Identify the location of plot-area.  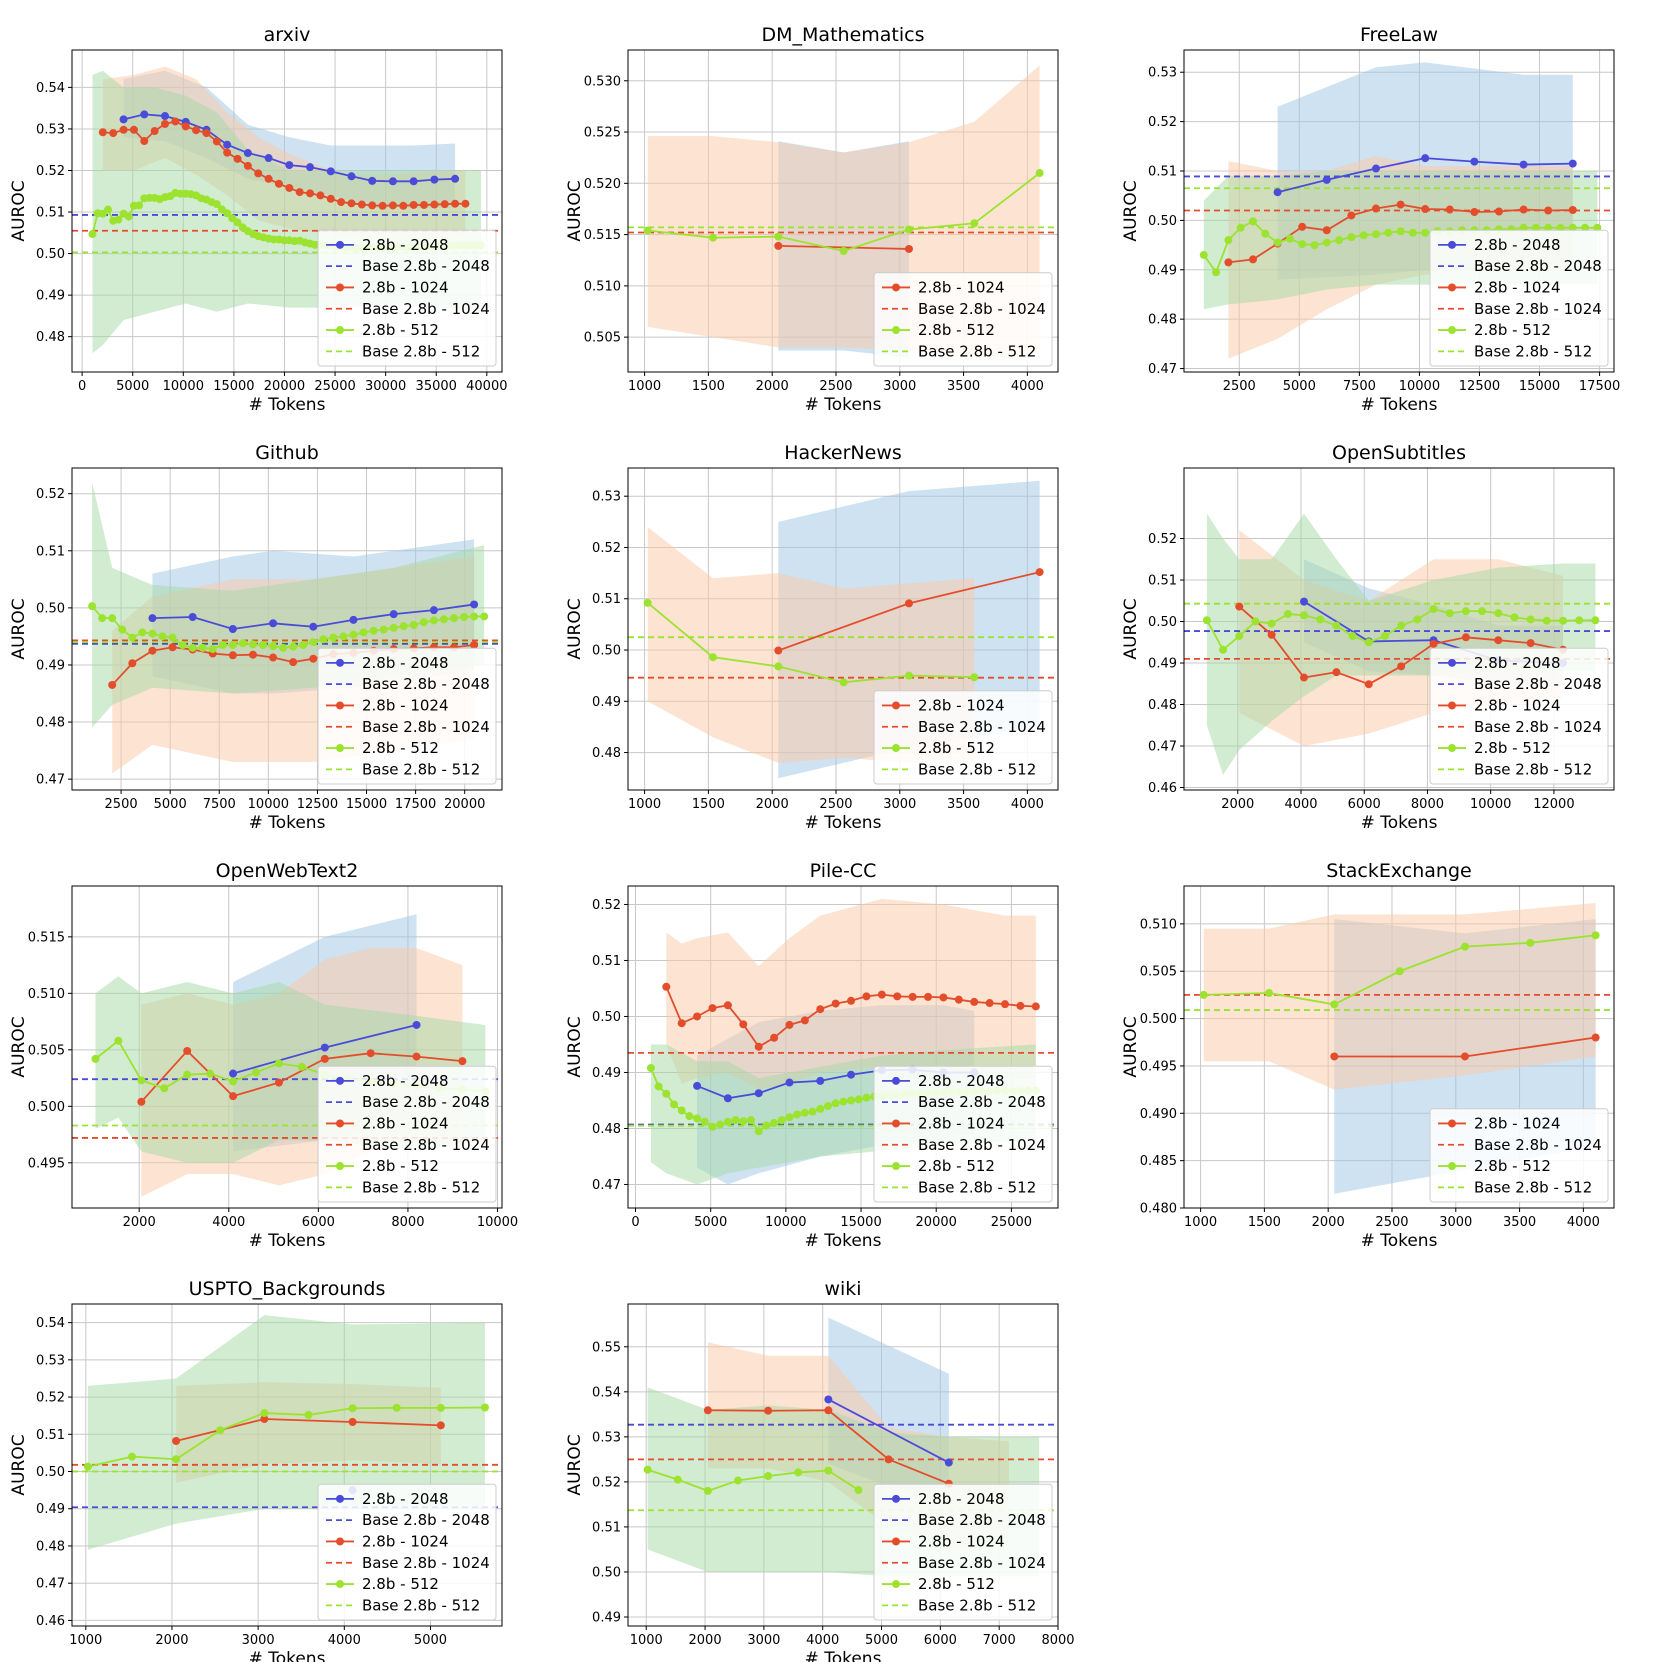
(287, 210).